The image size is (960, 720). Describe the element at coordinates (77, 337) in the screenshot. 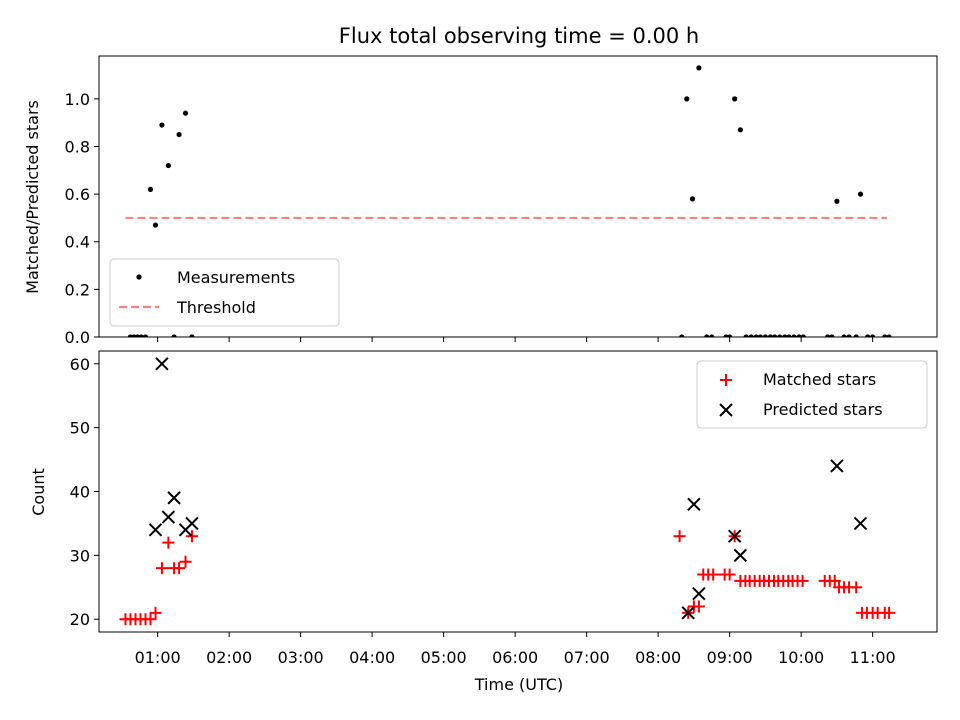

I see `top-y-tick-label: 0.0` at that location.